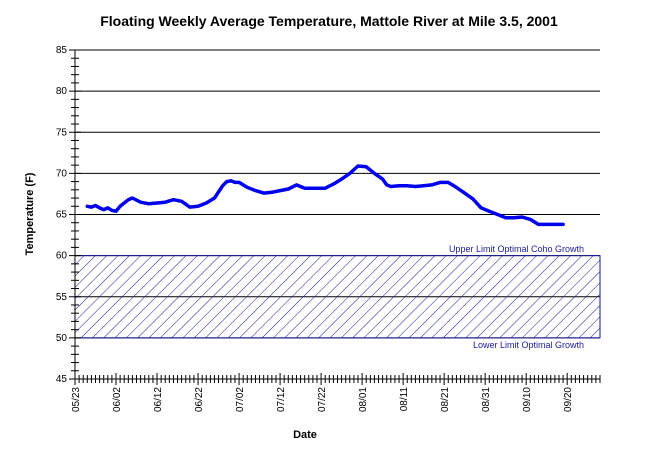 This screenshot has width=658, height=455. I want to click on x-tick-label: 07/22, so click(322, 399).